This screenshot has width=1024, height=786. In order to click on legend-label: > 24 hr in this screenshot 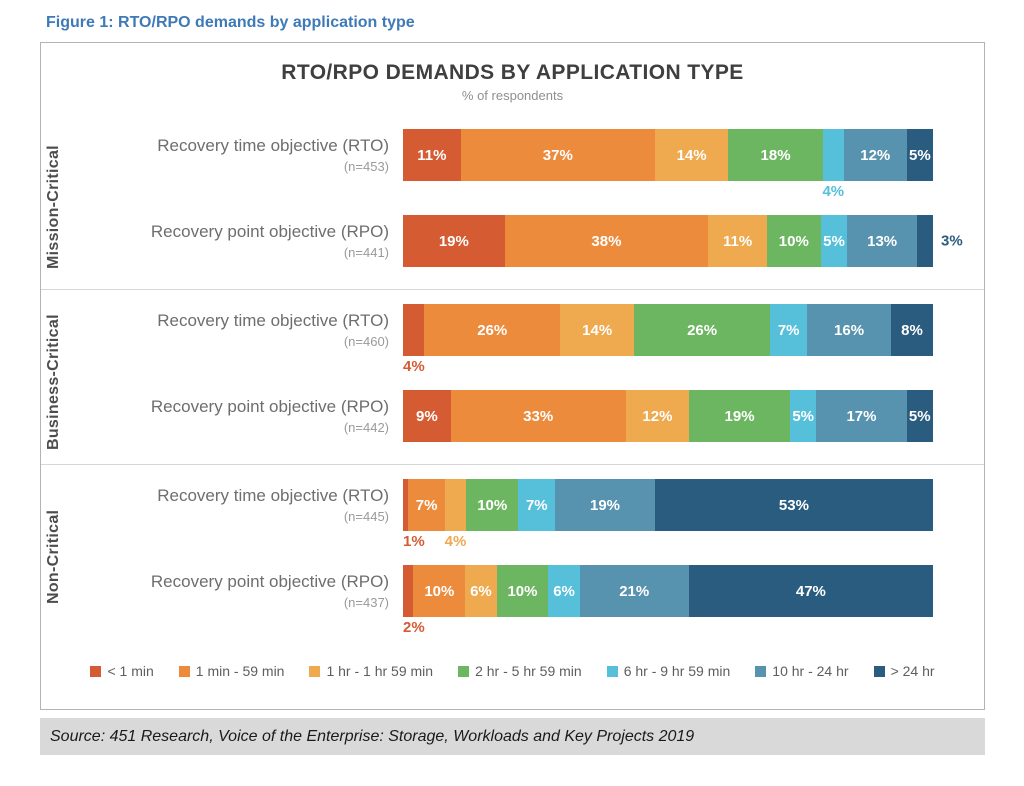, I will do `click(912, 671)`.